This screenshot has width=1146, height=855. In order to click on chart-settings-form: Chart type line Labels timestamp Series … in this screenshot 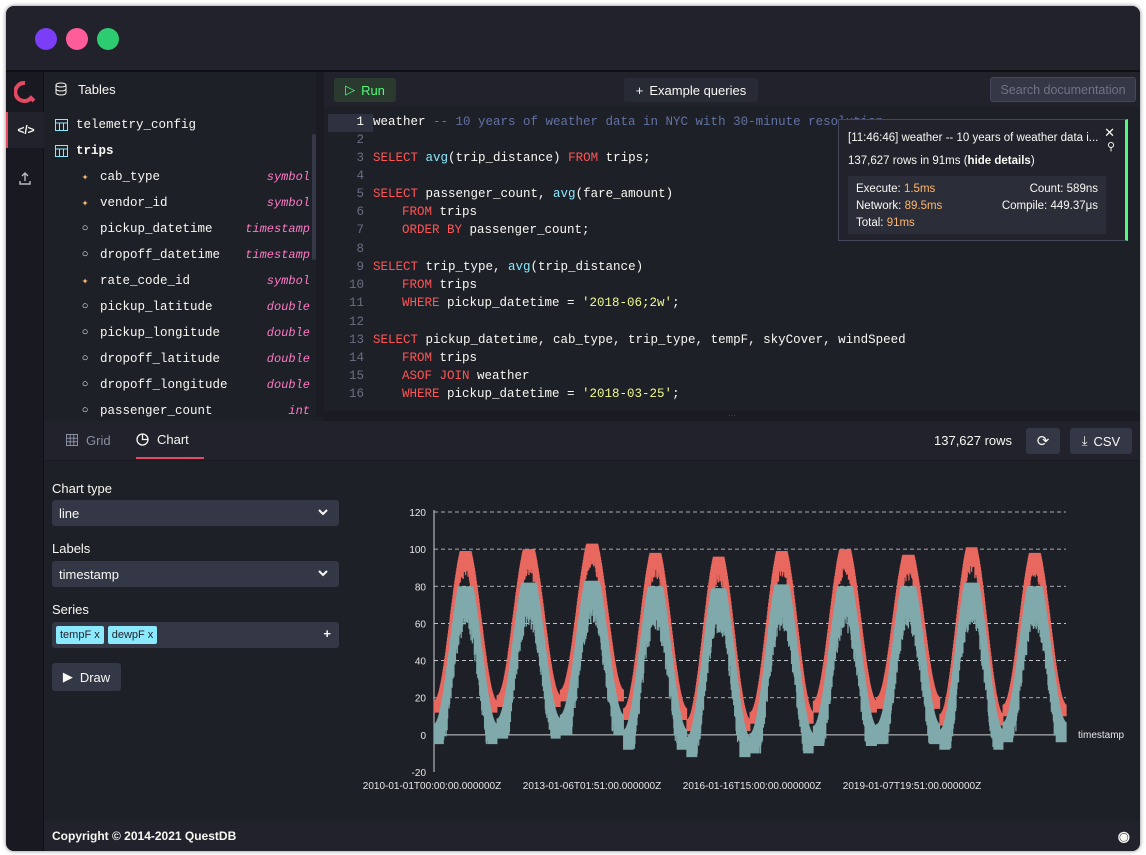, I will do `click(202, 641)`.